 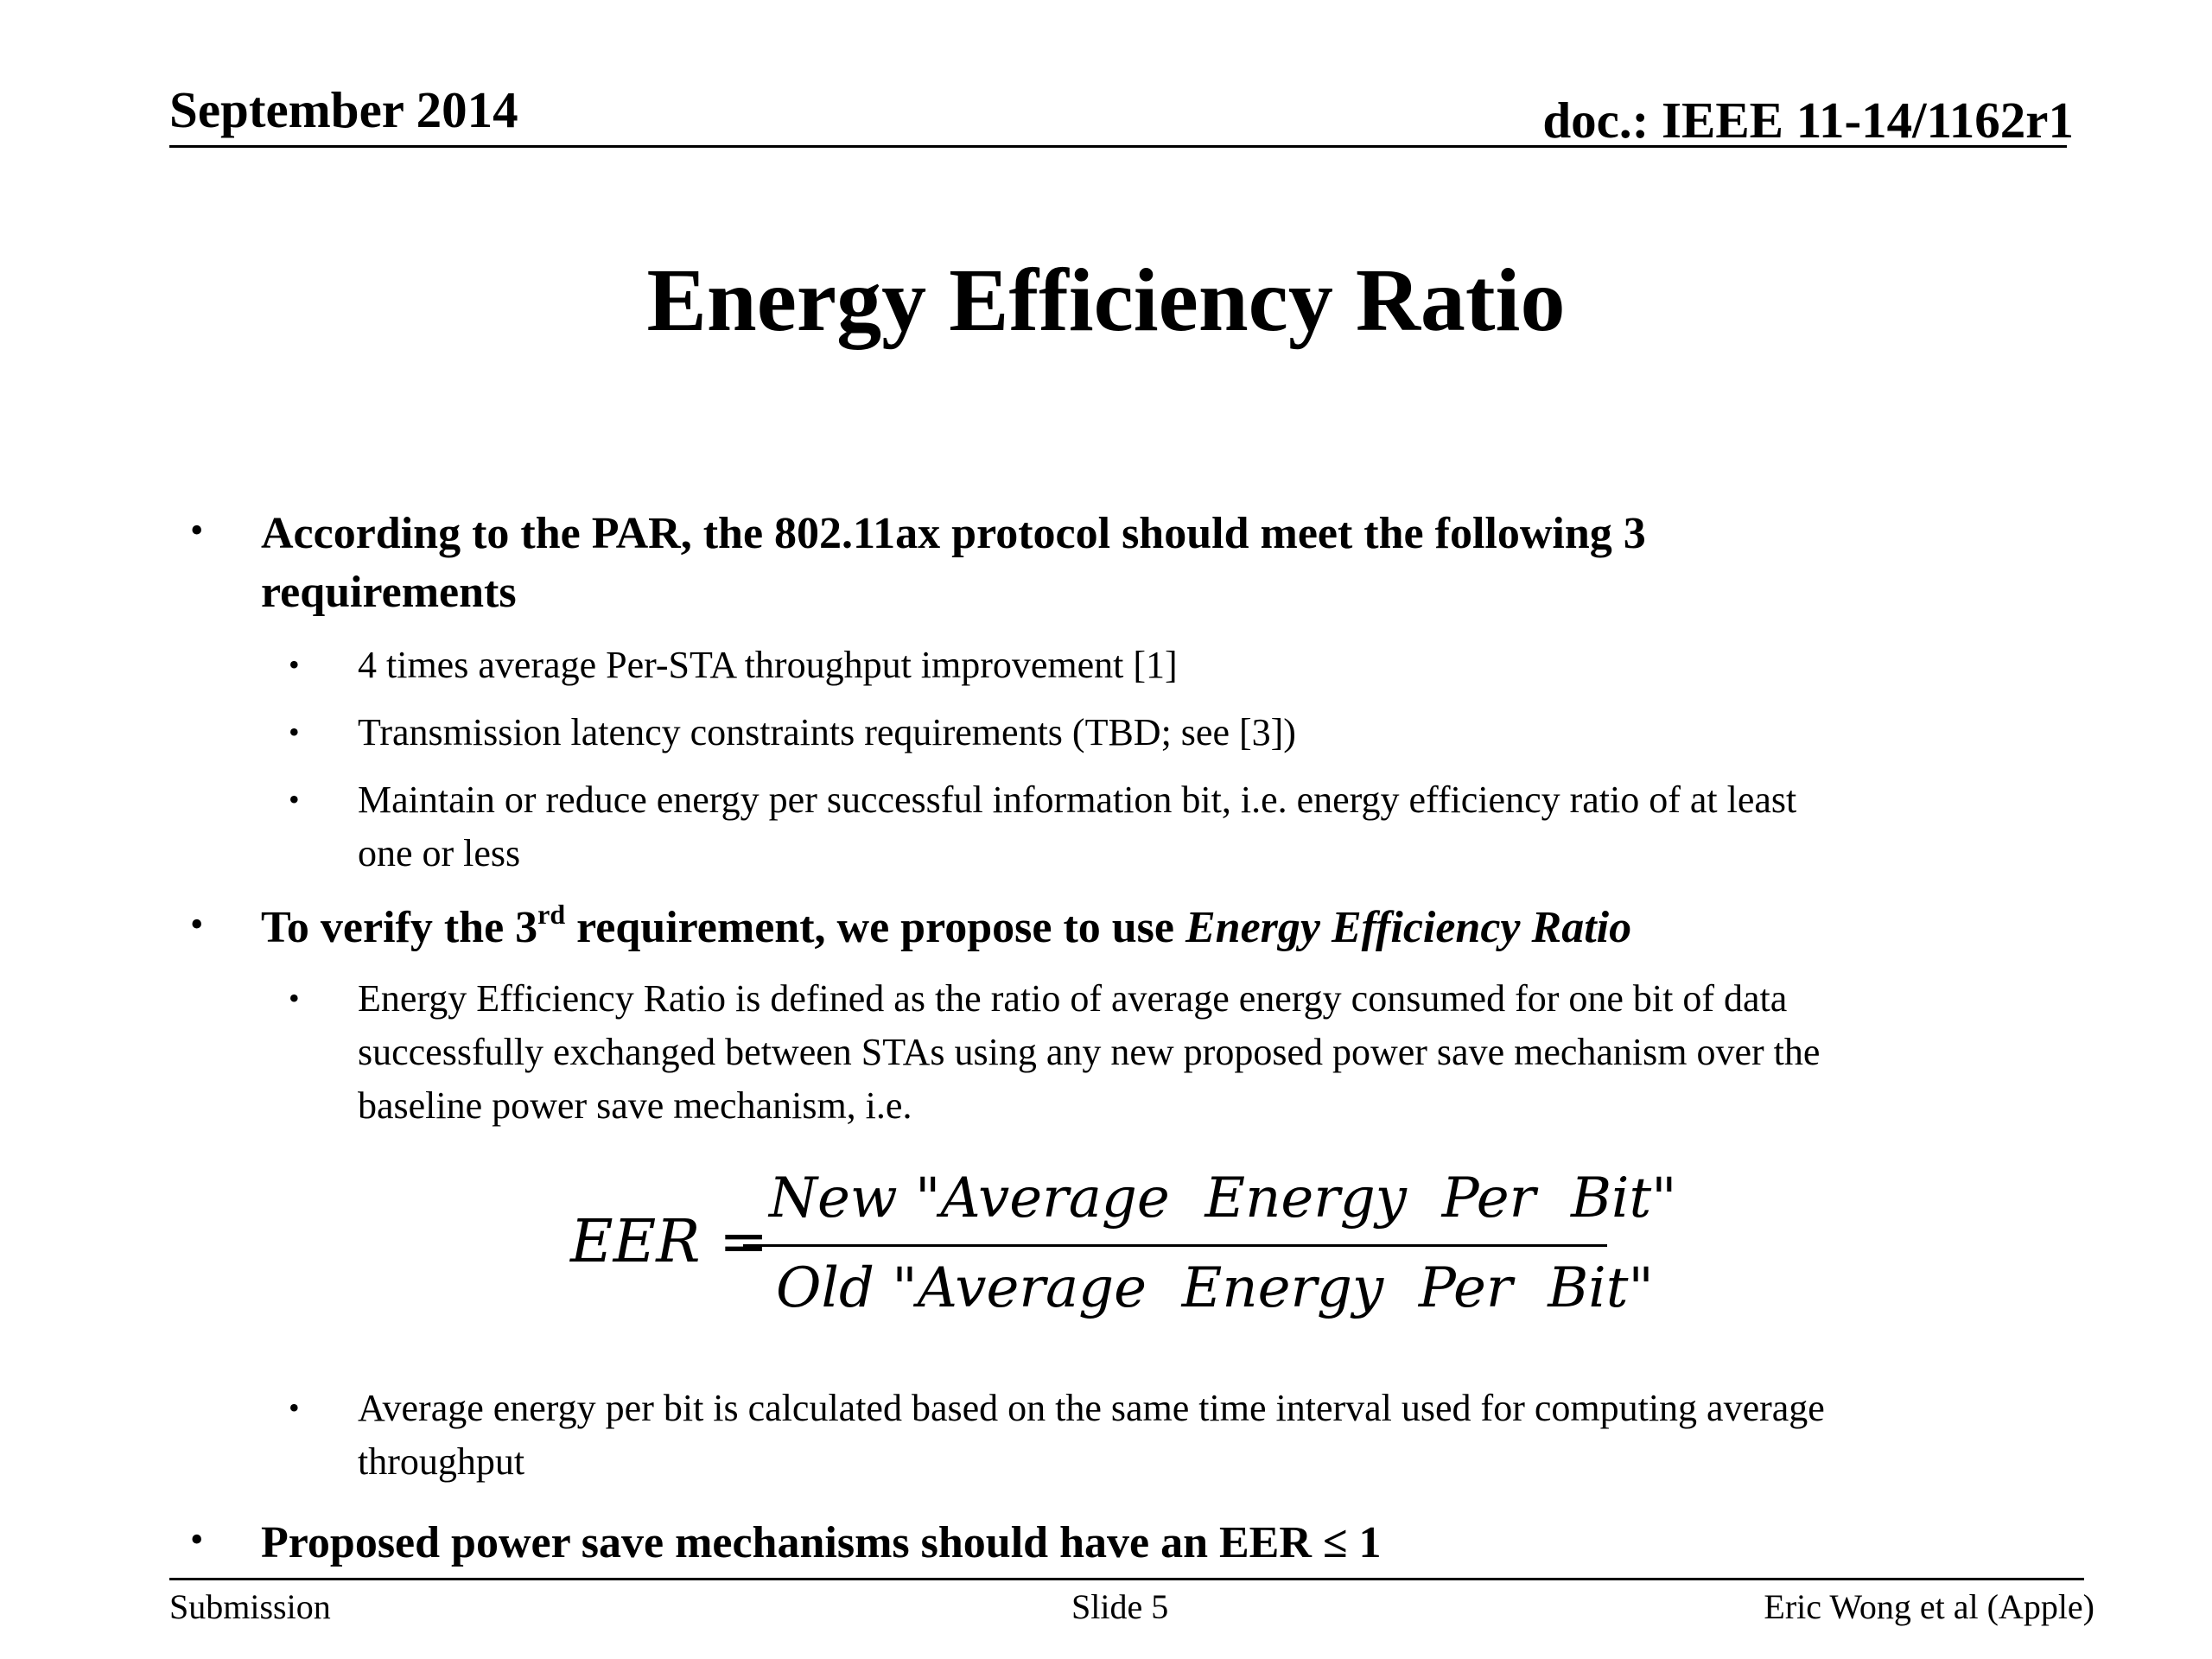 I want to click on footer-rule, so click(x=1126, y=1579).